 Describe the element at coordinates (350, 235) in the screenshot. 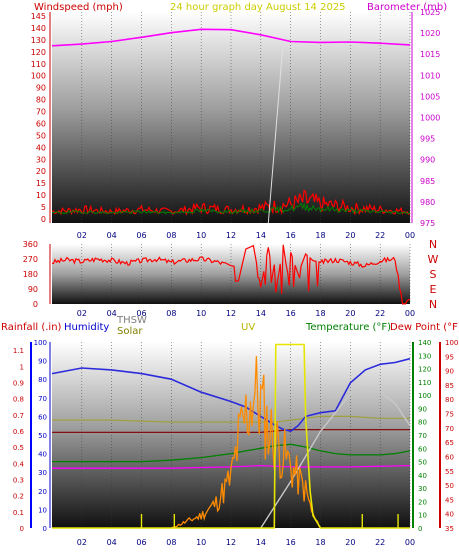

I see `wind-baro-hour-label: 20` at that location.